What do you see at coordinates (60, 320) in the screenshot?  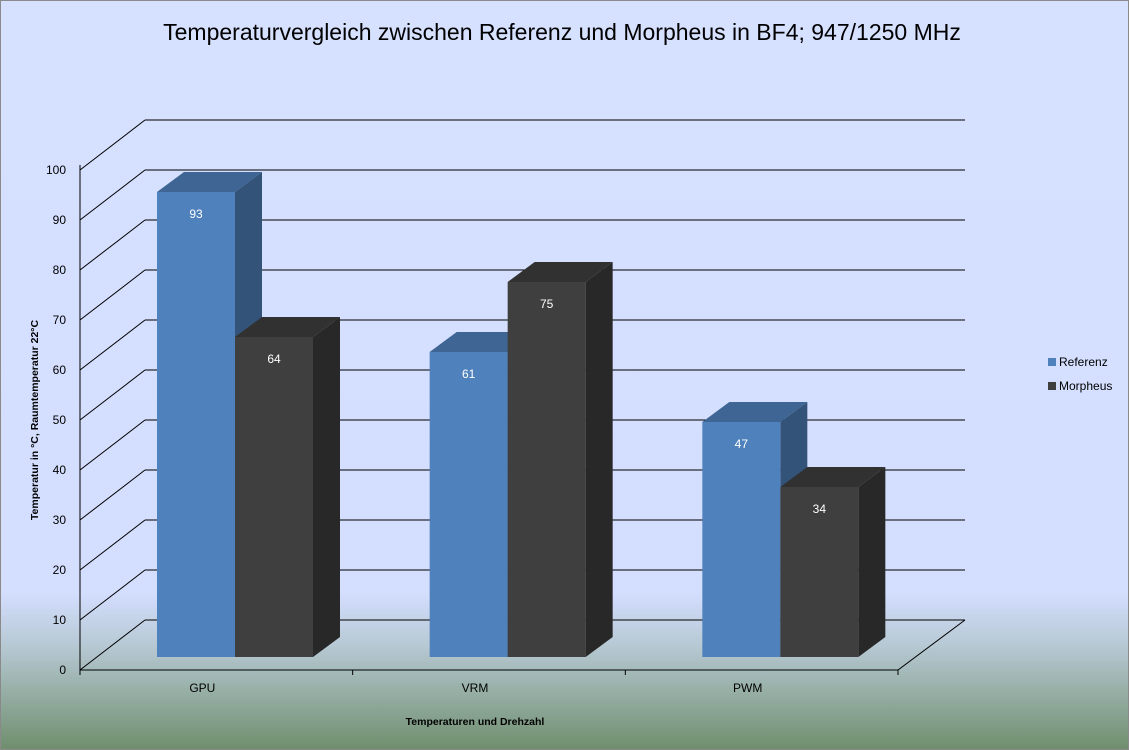 I see `y-tick-label: 70` at bounding box center [60, 320].